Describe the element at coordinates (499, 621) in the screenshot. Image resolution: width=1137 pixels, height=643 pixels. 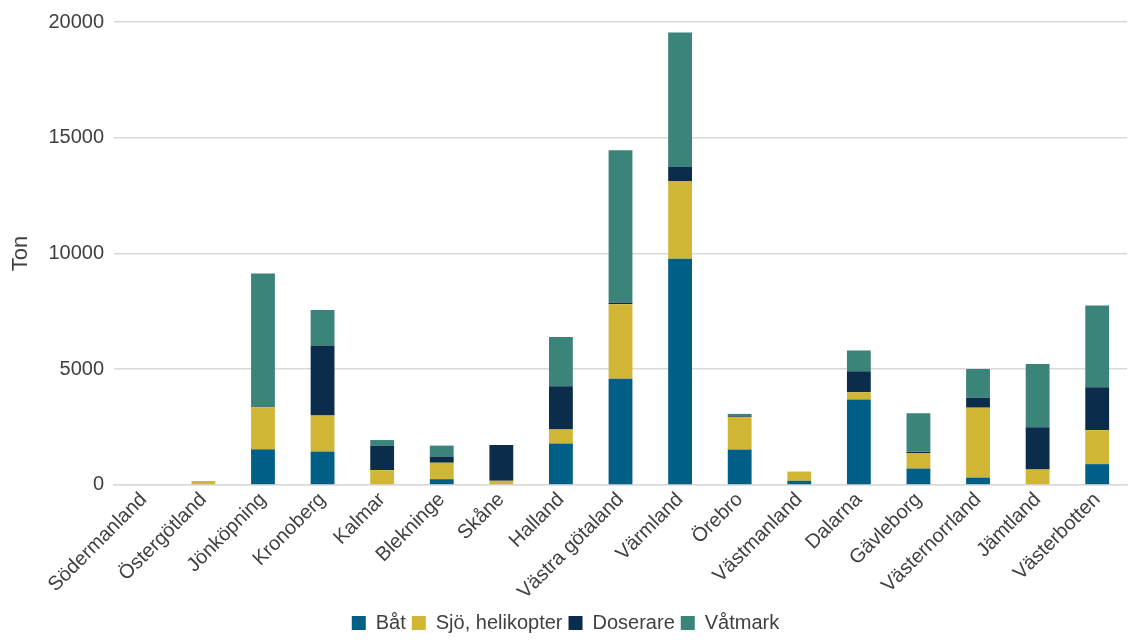
I see `legend-label: Sjö, helikopter` at that location.